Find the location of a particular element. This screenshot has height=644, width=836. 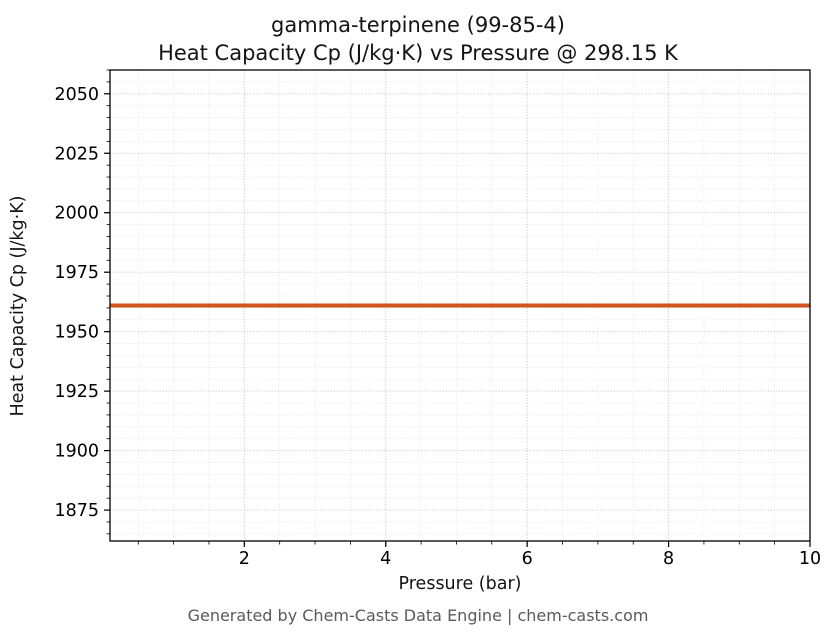

chart-title-line-1: gamma-terpinene (99-85-4) is located at coordinates (418, 25).